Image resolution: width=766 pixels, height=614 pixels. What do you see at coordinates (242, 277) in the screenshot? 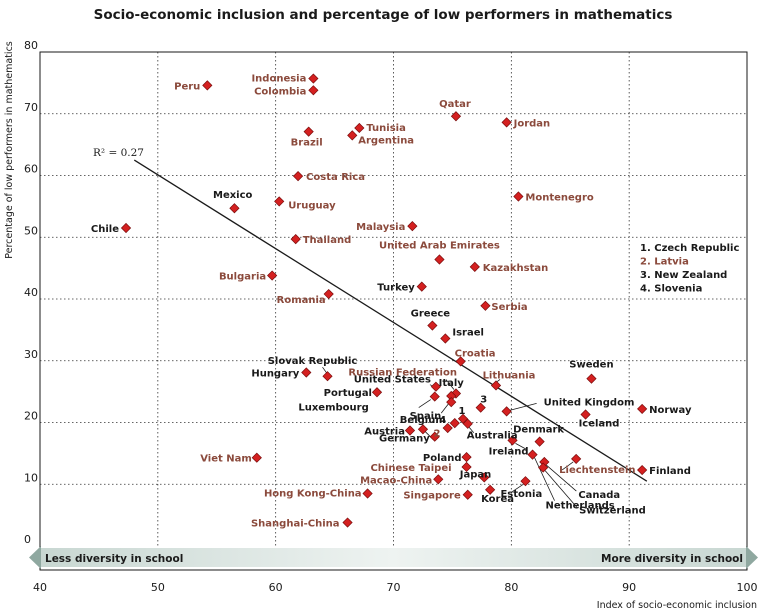
I see `label-bulgaria: Bulgaria` at bounding box center [242, 277].